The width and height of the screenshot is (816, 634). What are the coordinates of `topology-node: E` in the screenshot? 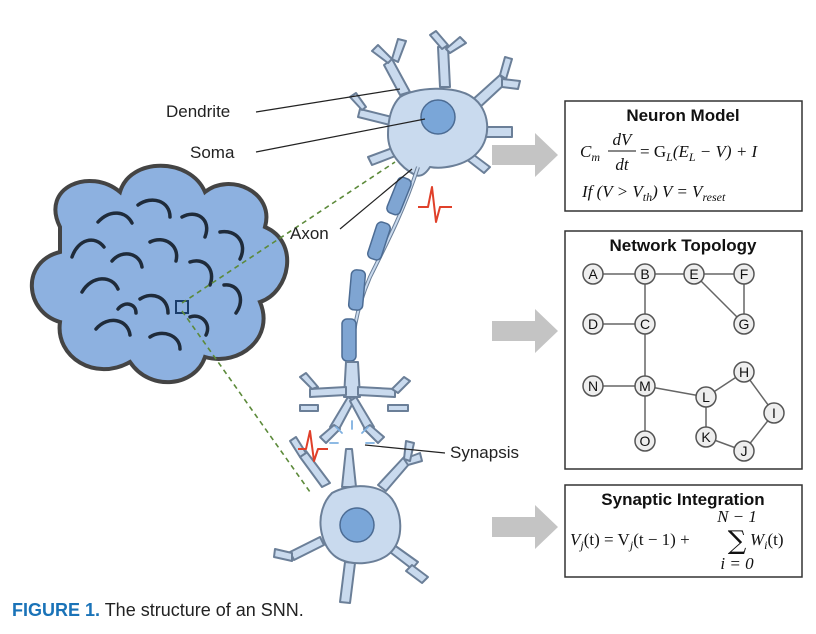 It's located at (694, 274).